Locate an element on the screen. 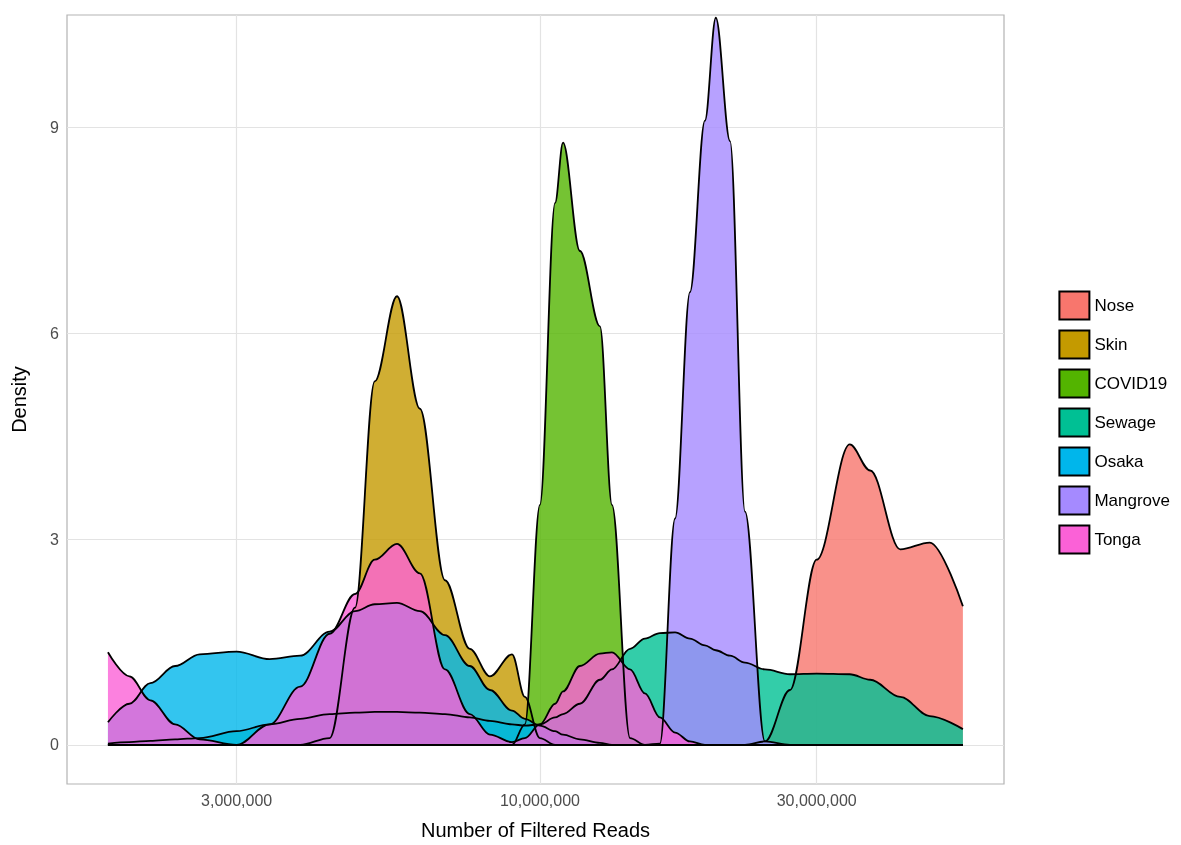  legend-label: COVID19 is located at coordinates (1131, 383).